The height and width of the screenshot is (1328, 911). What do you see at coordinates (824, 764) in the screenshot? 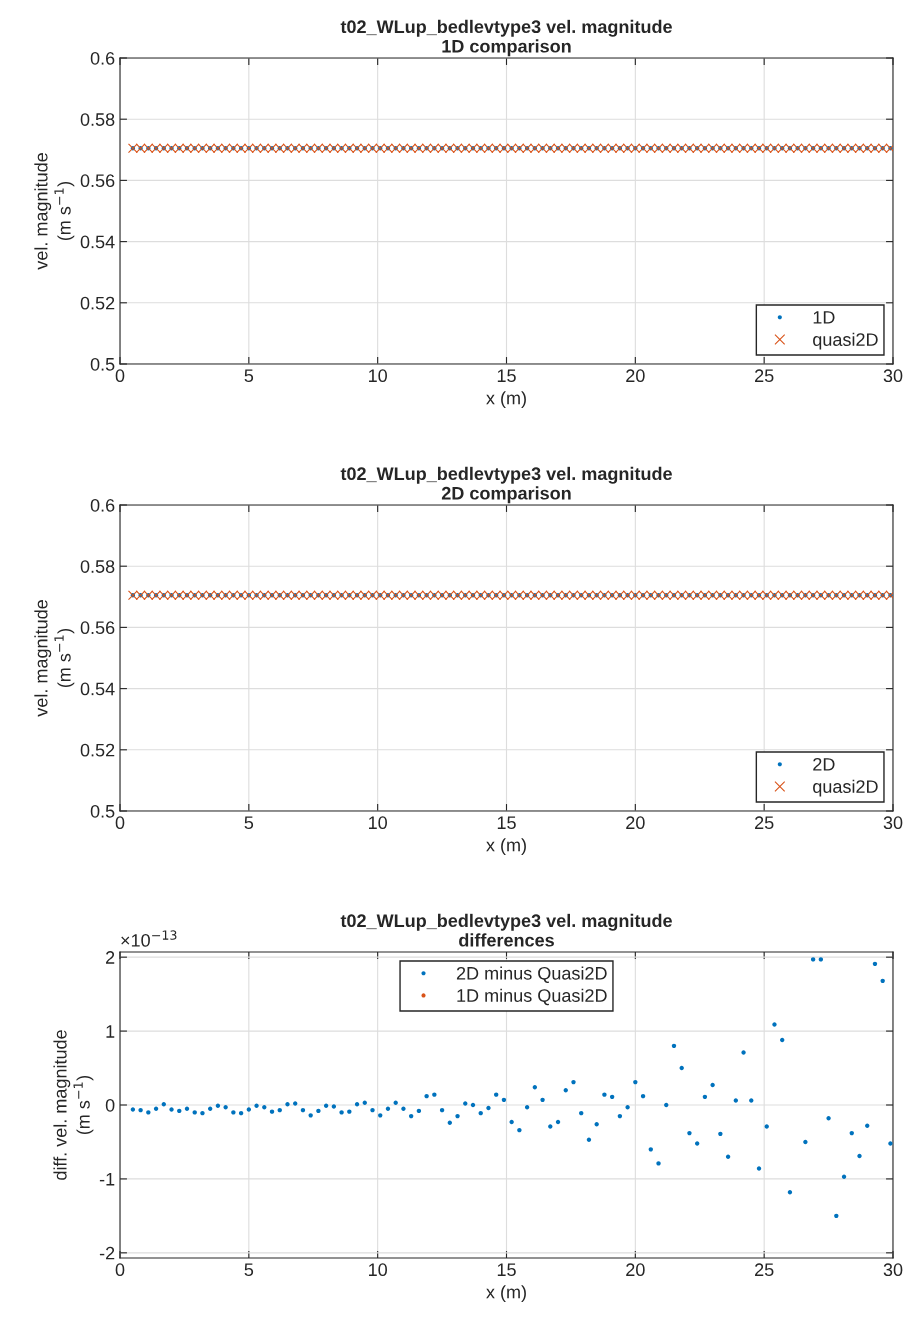
I see `legend-label: 2D` at bounding box center [824, 764].